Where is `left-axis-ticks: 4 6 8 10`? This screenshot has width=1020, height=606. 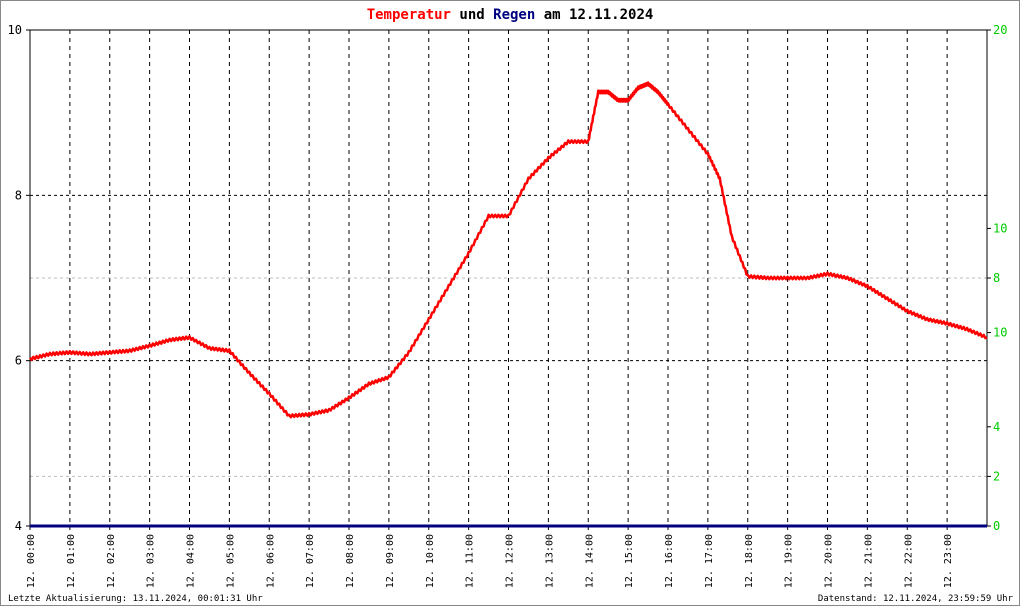 left-axis-ticks: 4 6 8 10 is located at coordinates (19, 278).